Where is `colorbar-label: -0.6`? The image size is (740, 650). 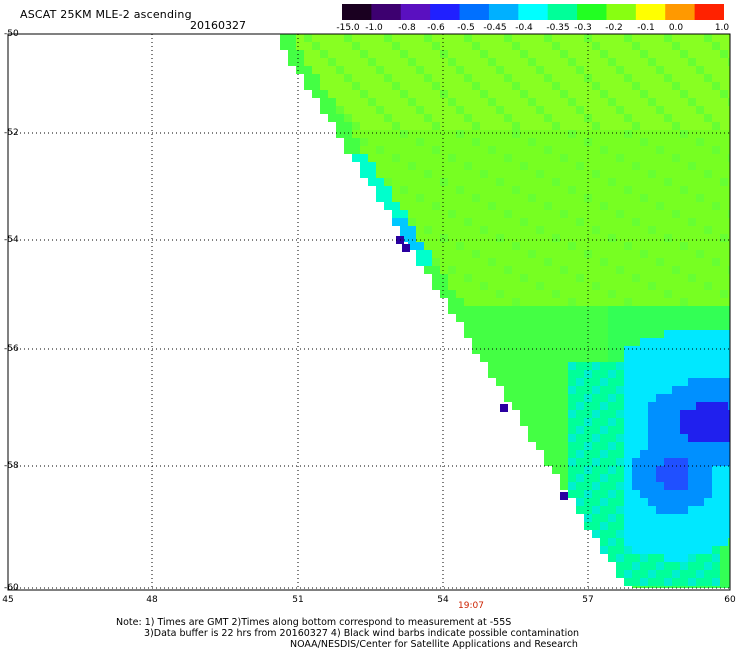 colorbar-label: -0.6 is located at coordinates (436, 28).